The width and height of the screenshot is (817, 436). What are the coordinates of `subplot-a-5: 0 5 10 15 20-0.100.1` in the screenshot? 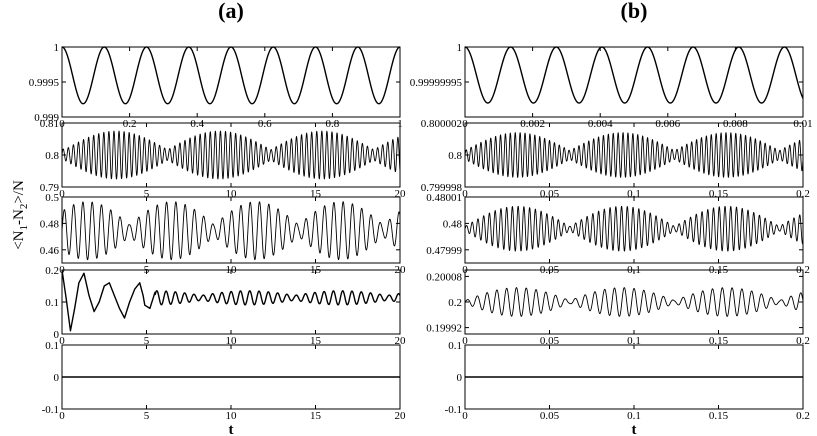 It's located at (224, 381).